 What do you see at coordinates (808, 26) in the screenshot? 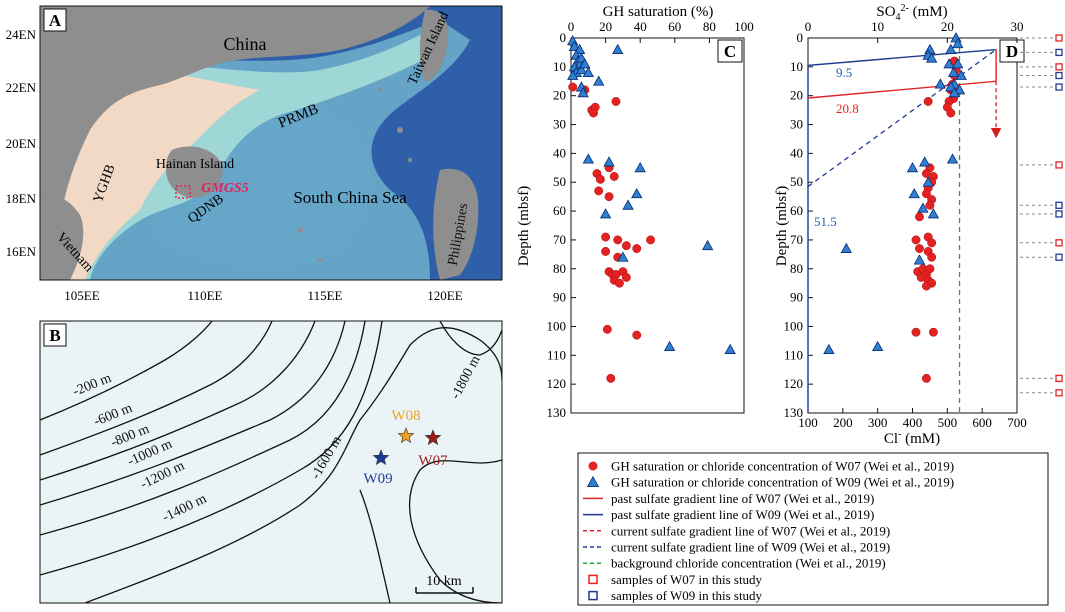
I see `top-tick-label-d: 0` at bounding box center [808, 26].